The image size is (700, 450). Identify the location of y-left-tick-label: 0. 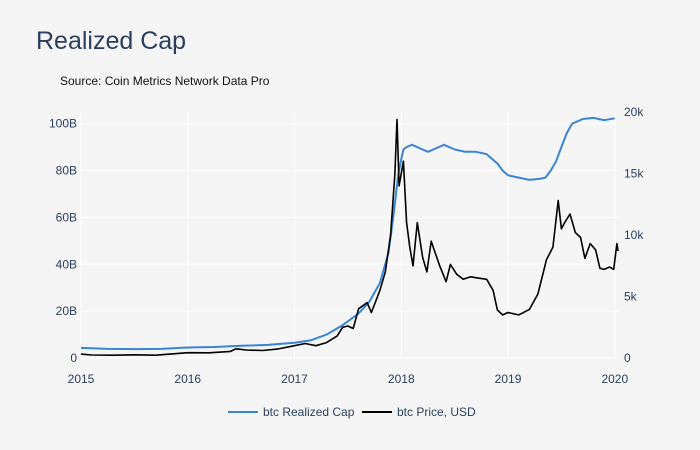
(73, 358).